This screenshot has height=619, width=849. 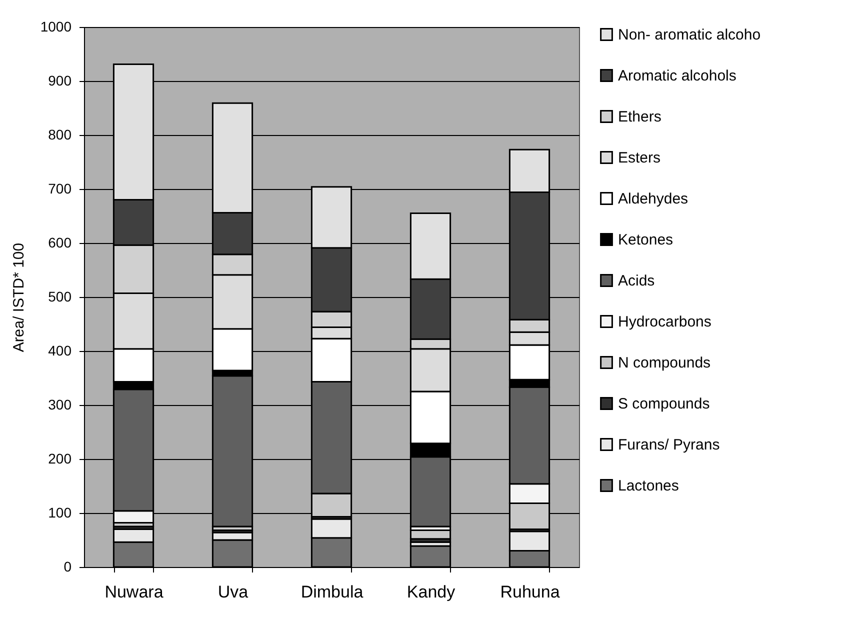 I want to click on y-tick-label: 400, so click(x=60, y=350).